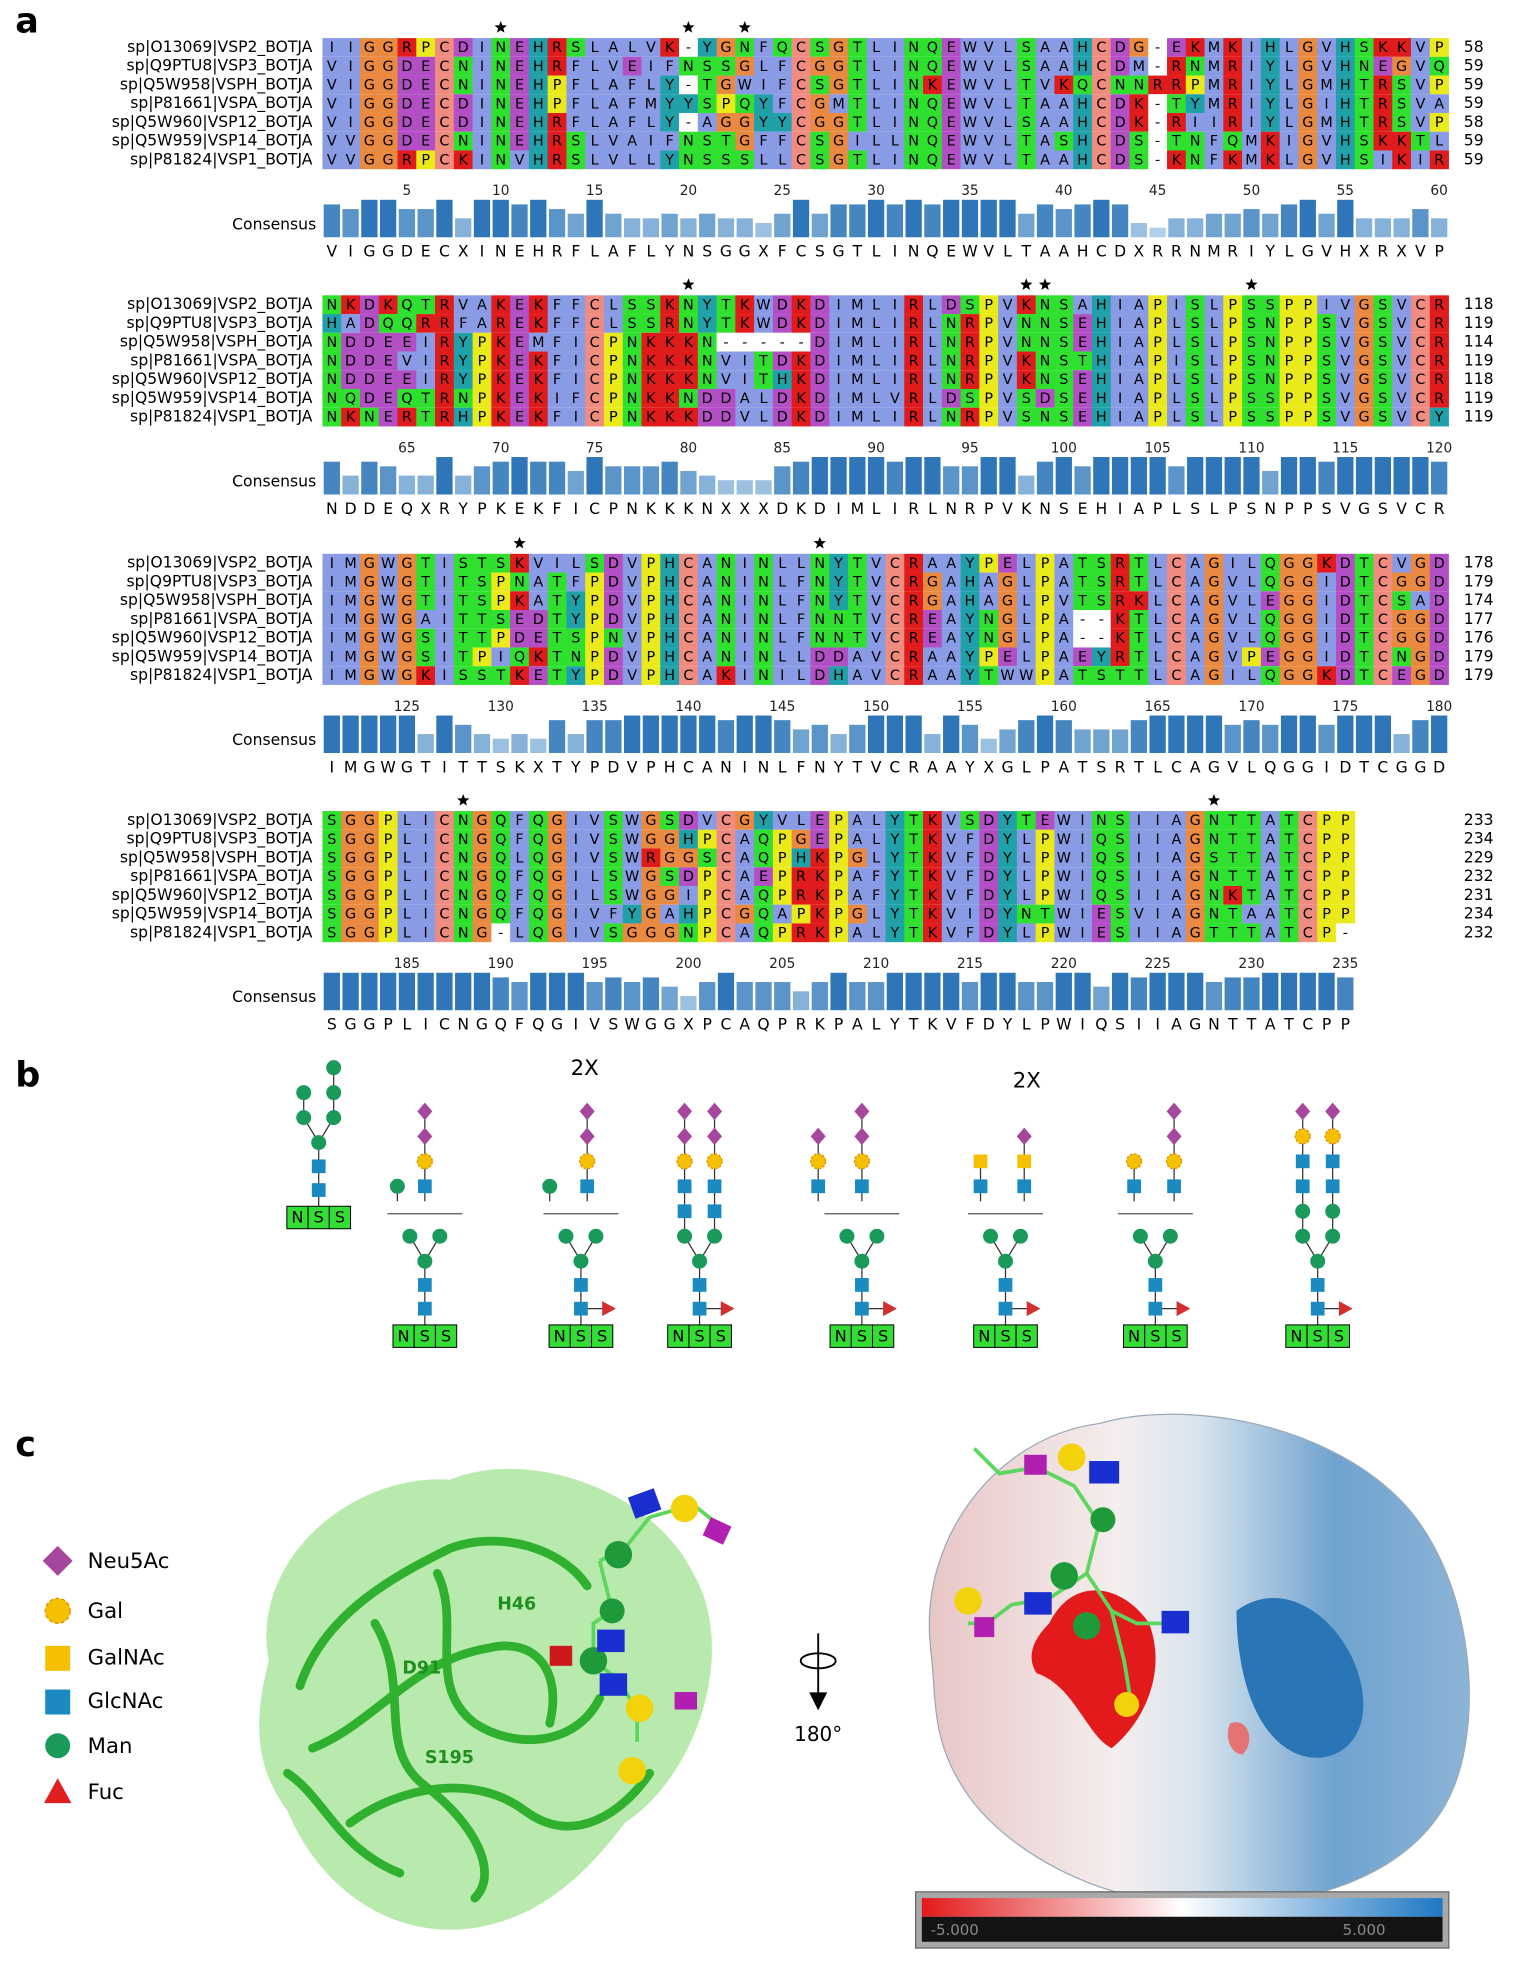 This screenshot has height=1977, width=1519. What do you see at coordinates (1479, 398) in the screenshot?
I see `end-number: 119` at bounding box center [1479, 398].